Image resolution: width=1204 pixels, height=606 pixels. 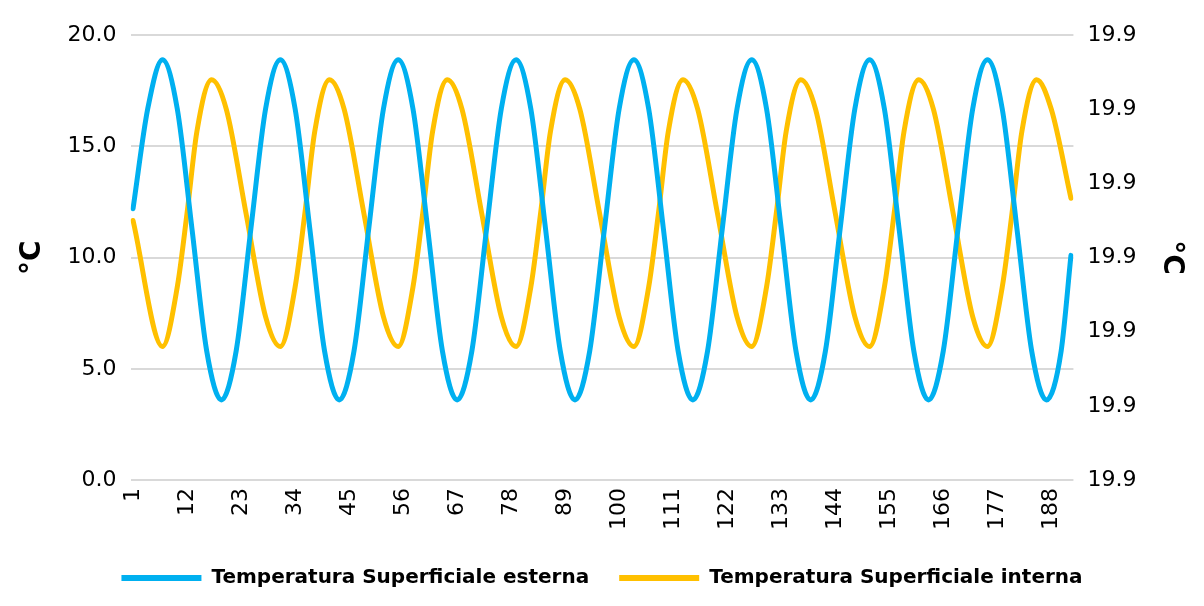 I want to click on x-tick-label: 34, so click(x=293, y=502).